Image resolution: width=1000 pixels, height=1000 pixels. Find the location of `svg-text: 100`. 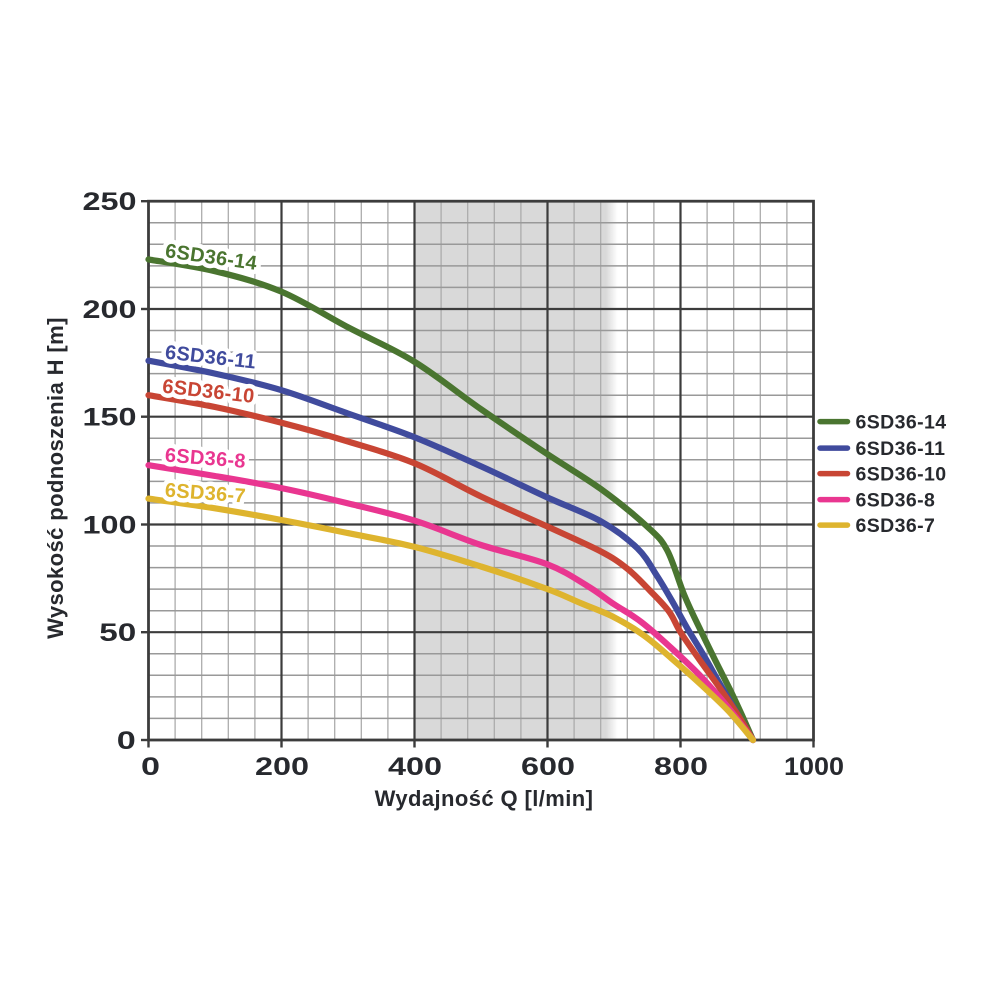

svg-text: 100 is located at coordinates (110, 525).